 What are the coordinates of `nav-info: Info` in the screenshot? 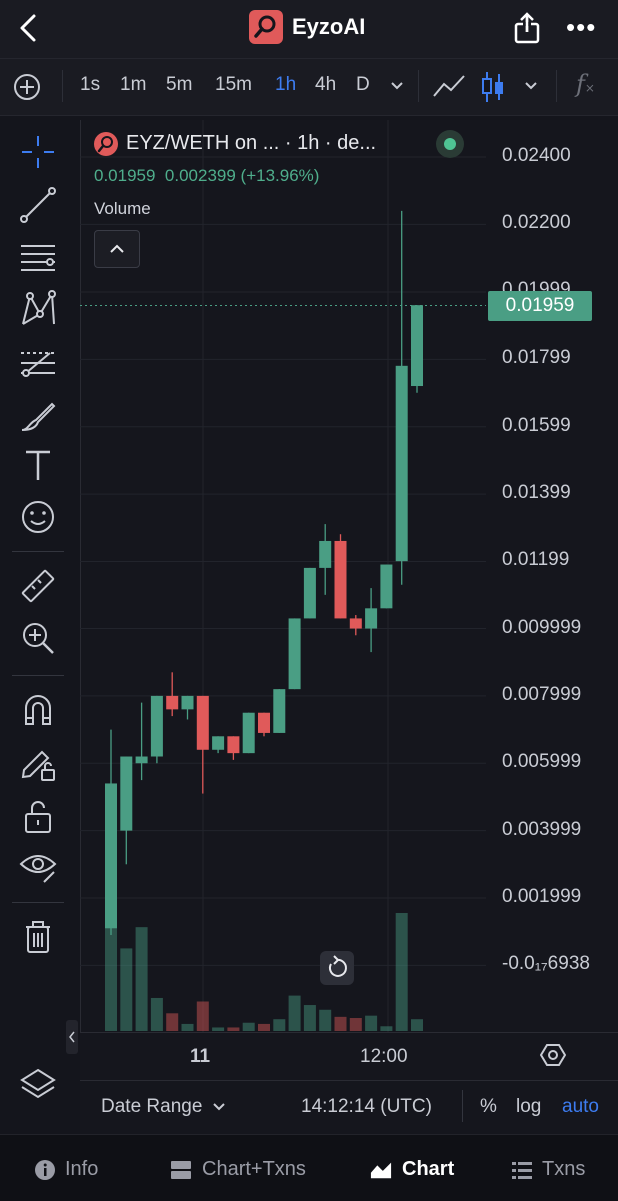 It's located at (82, 1169).